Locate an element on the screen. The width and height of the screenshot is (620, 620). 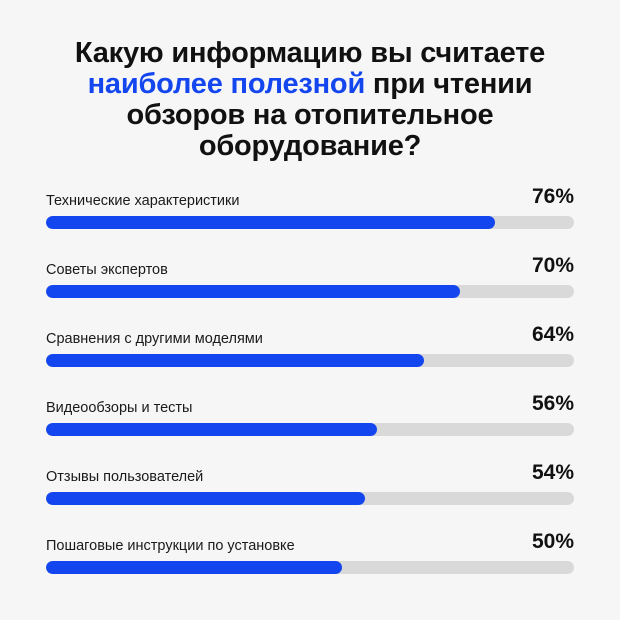
bar-row: Сравнения с другими моделями 64% is located at coordinates (310, 354).